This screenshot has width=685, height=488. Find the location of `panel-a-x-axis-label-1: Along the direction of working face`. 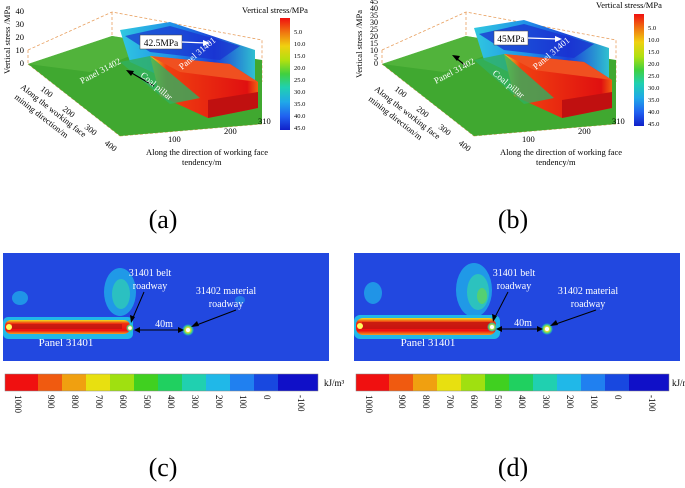

panel-a-x-axis-label-1: Along the direction of working face is located at coordinates (207, 152).